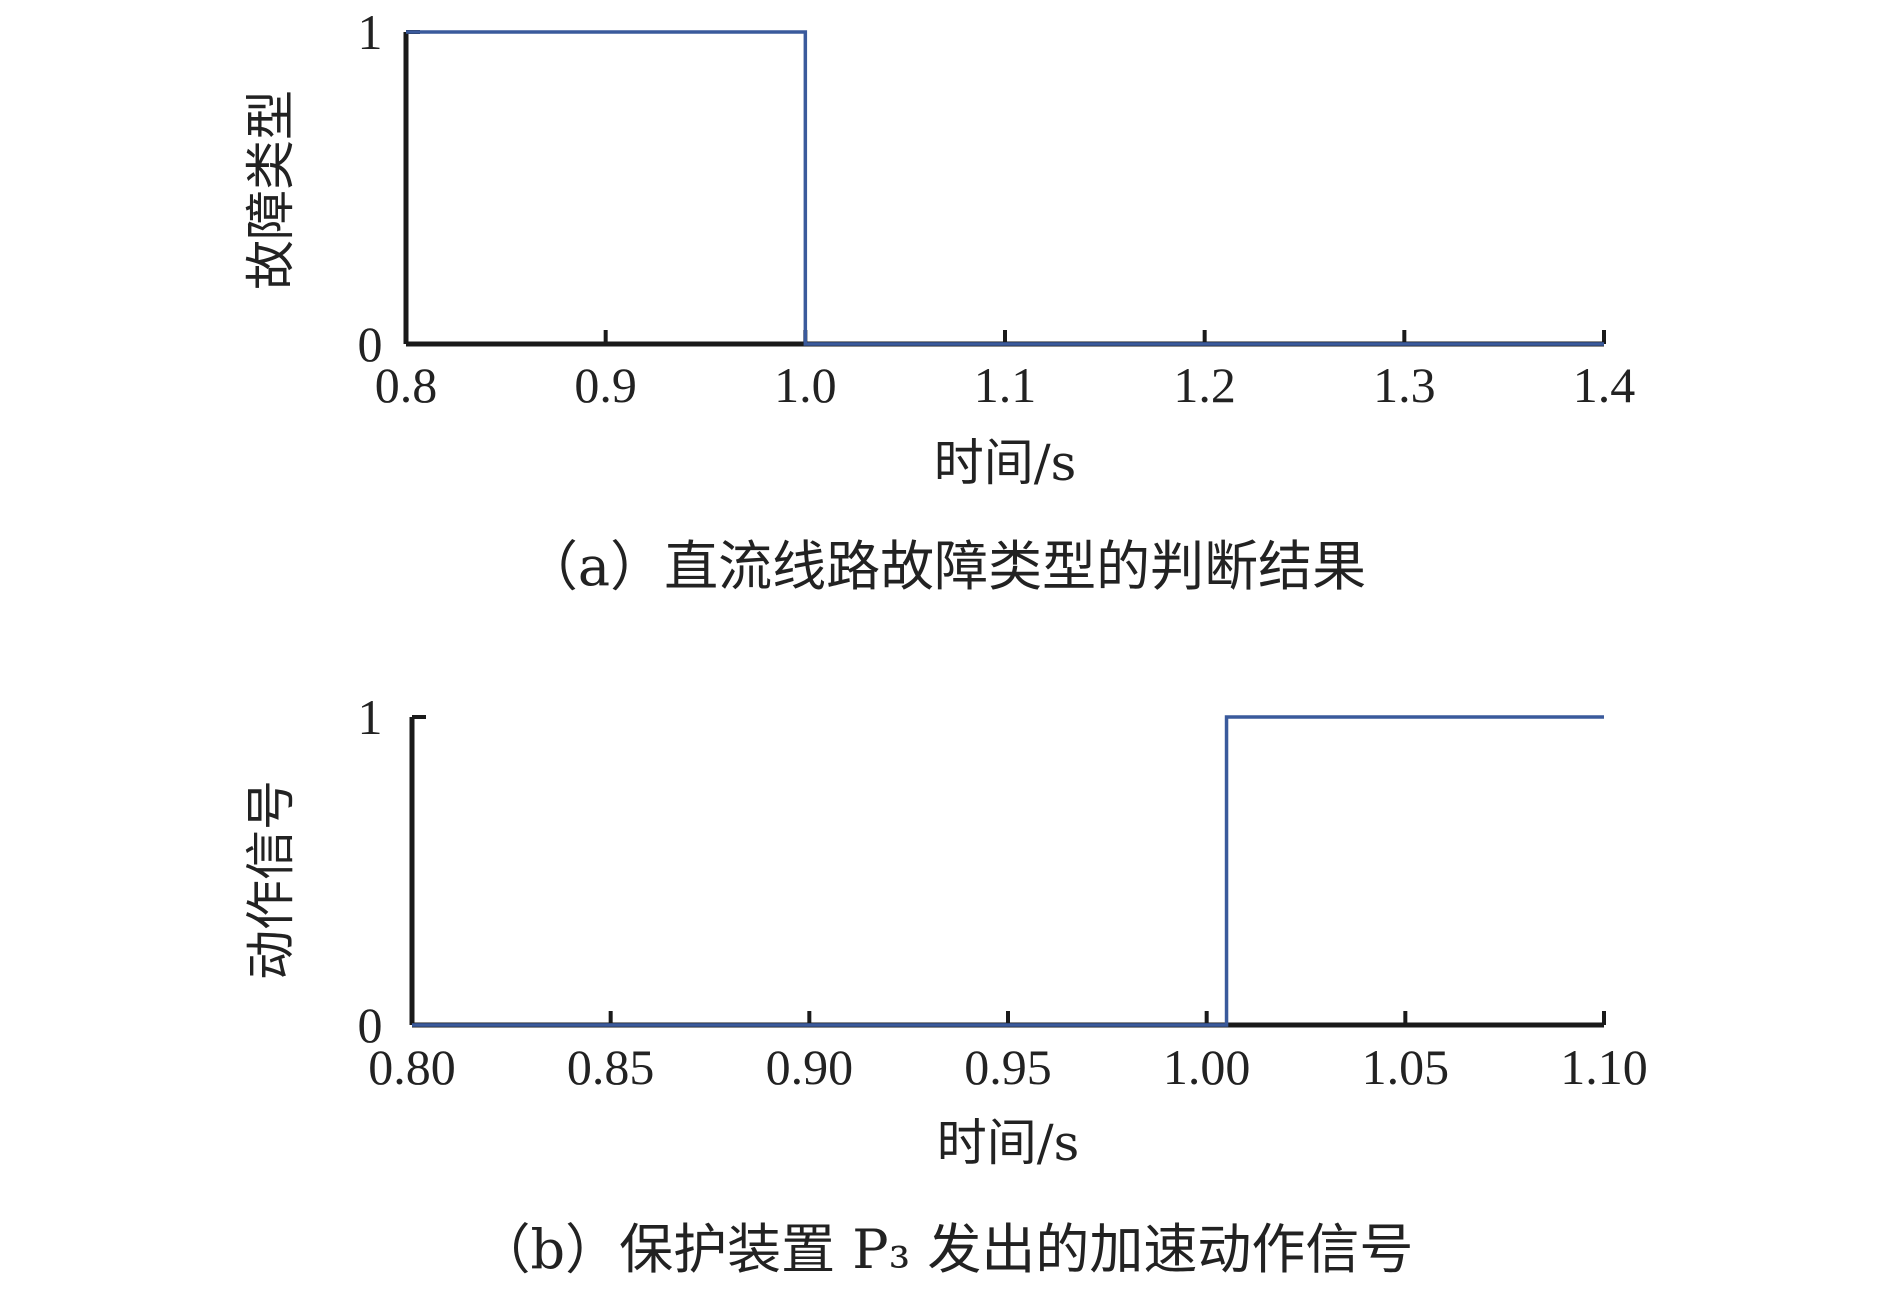  I want to click on x-tick-label: 1.05, so click(1406, 1067).